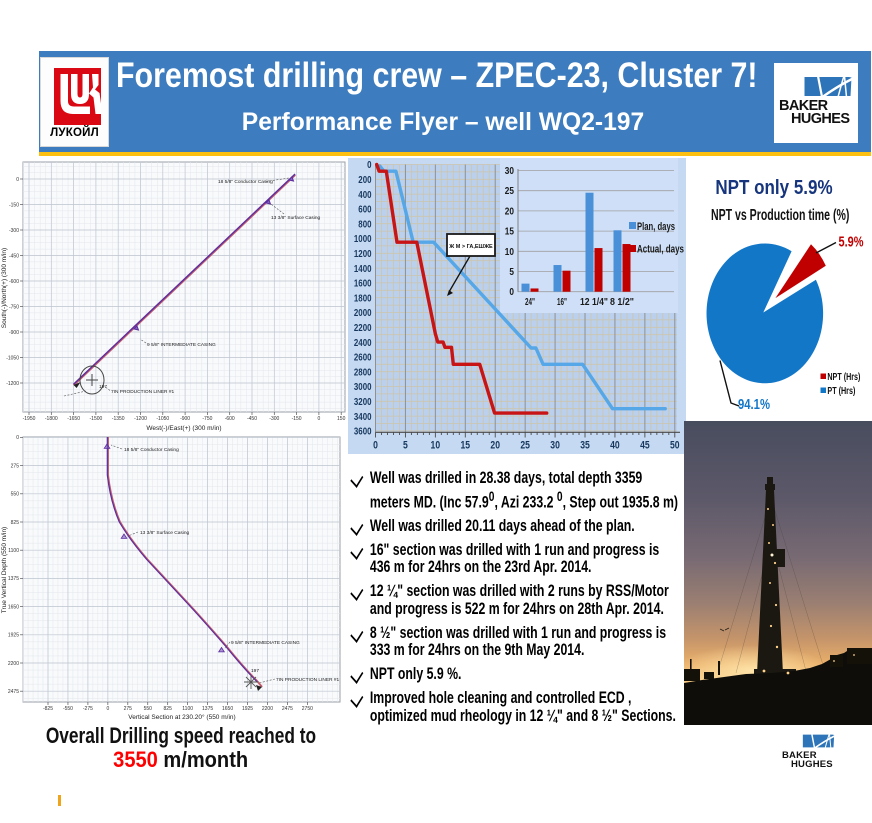 This screenshot has height=823, width=872. Describe the element at coordinates (363, 254) in the screenshot. I see `svg-text: 1200` at that location.